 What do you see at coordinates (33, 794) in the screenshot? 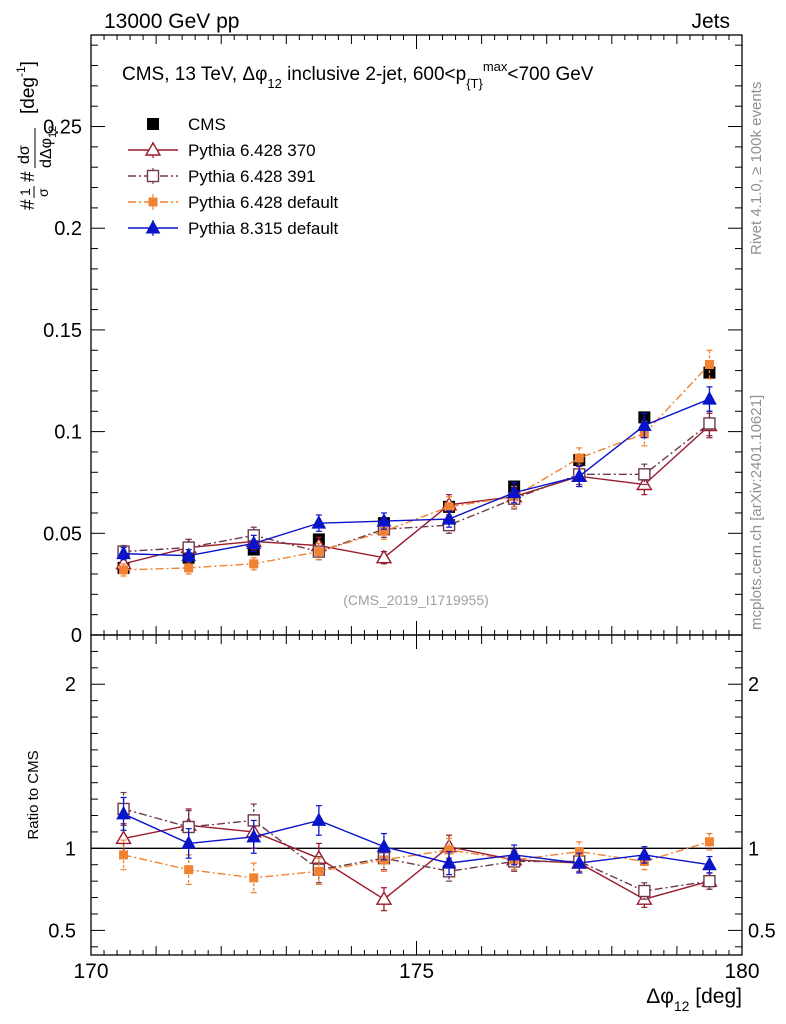
I see `ratio-y-label: Ratio to CMS` at bounding box center [33, 794].